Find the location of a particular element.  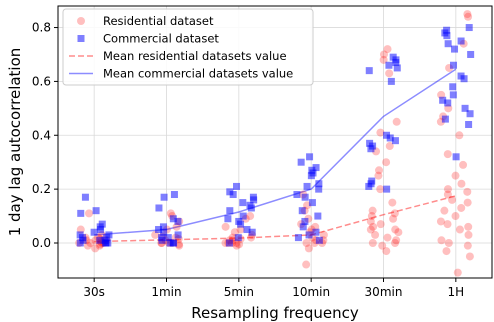

legend-label: Commercial dataset is located at coordinates (161, 39).